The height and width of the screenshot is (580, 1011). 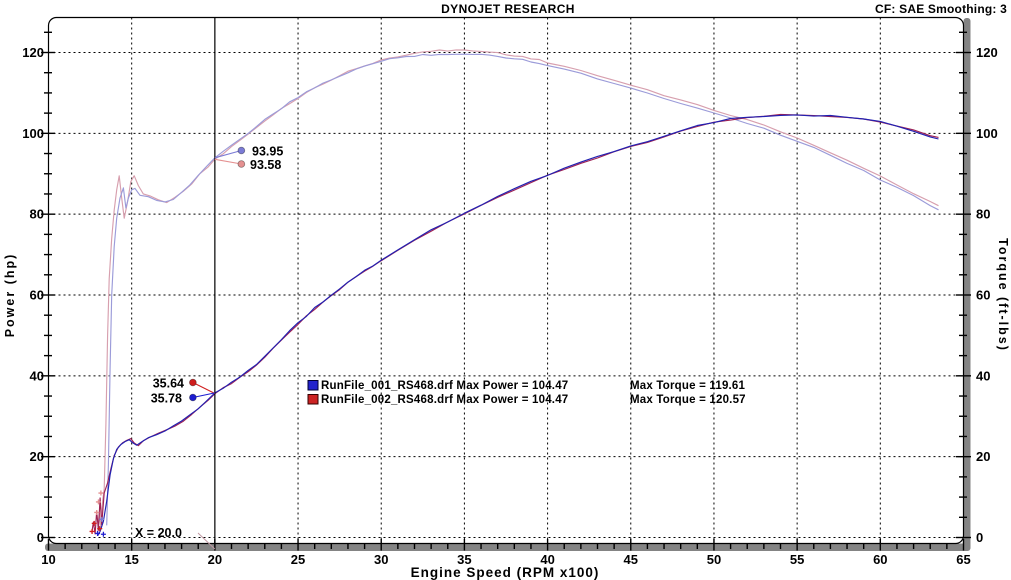 I want to click on x-tick-label-25: 25, so click(x=298, y=559).